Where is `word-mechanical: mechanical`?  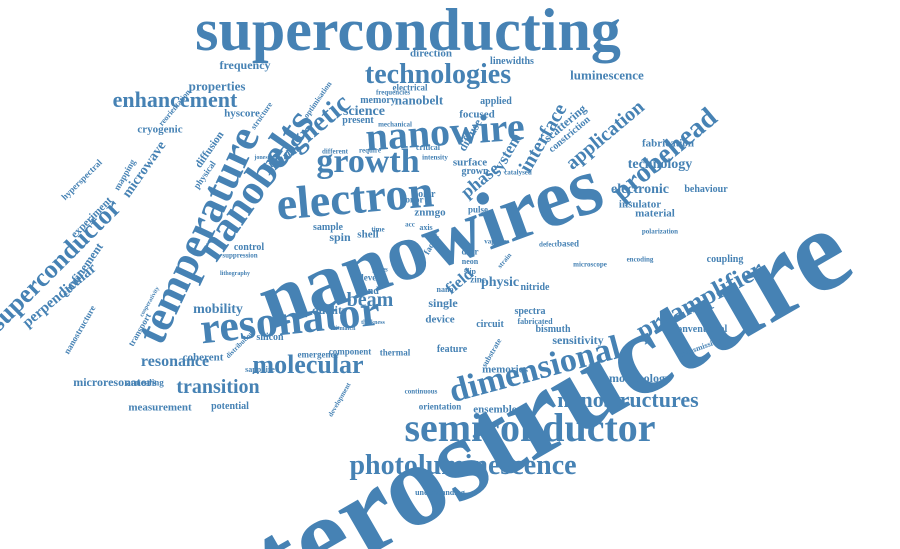 word-mechanical: mechanical is located at coordinates (395, 124).